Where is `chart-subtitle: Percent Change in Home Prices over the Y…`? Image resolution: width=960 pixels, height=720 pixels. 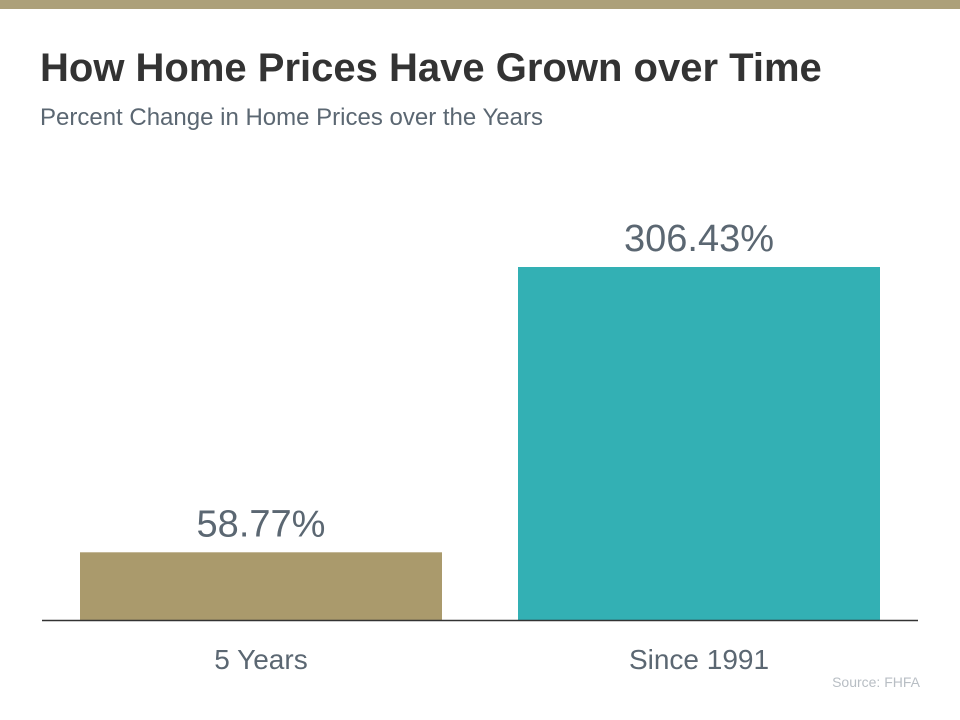 chart-subtitle: Percent Change in Home Prices over the Y… is located at coordinates (291, 117).